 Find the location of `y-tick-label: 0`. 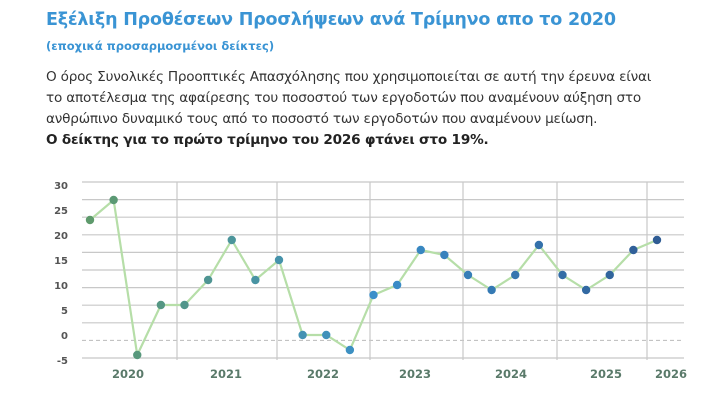

y-tick-label: 0 is located at coordinates (64, 336).